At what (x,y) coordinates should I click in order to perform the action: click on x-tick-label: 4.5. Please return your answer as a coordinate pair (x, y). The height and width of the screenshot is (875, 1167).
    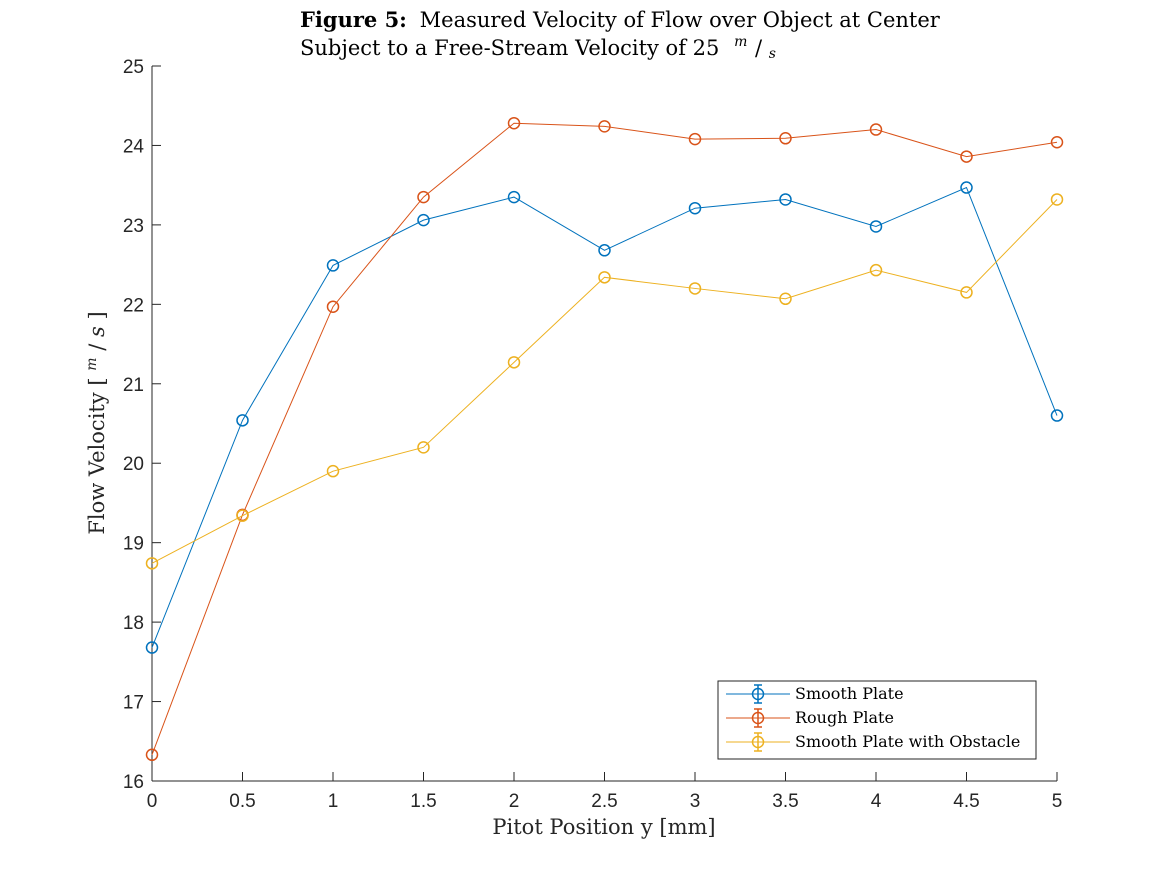
    Looking at the image, I should click on (966, 801).